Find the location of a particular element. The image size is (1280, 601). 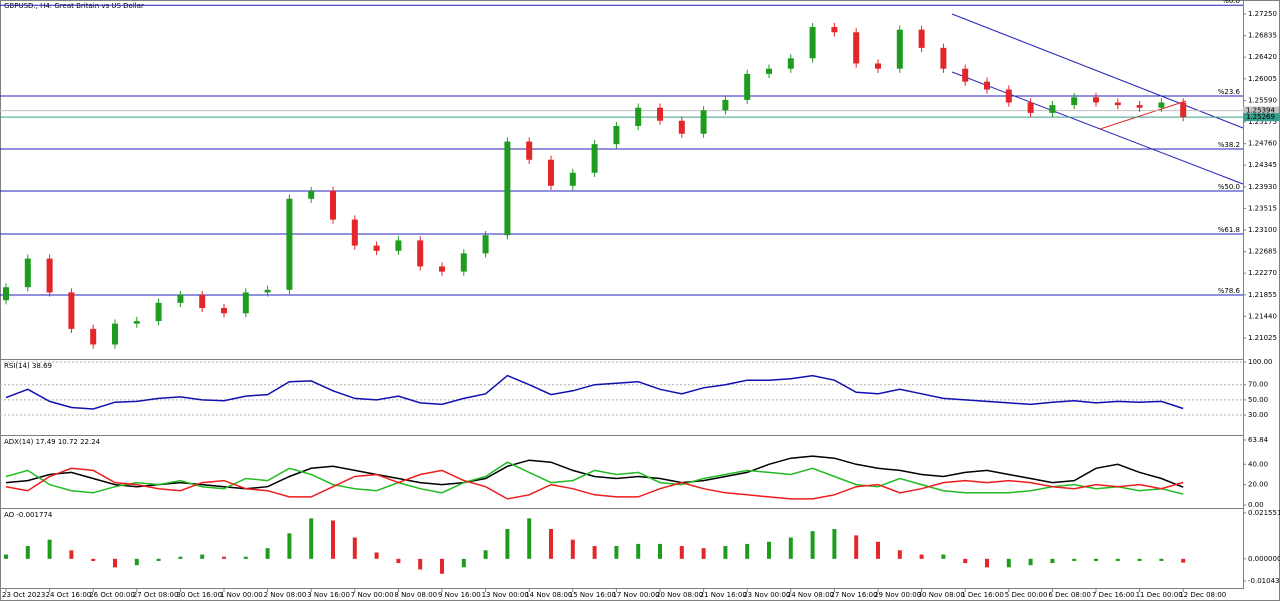

y-tick-label: 0.021551 is located at coordinates (1264, 513).